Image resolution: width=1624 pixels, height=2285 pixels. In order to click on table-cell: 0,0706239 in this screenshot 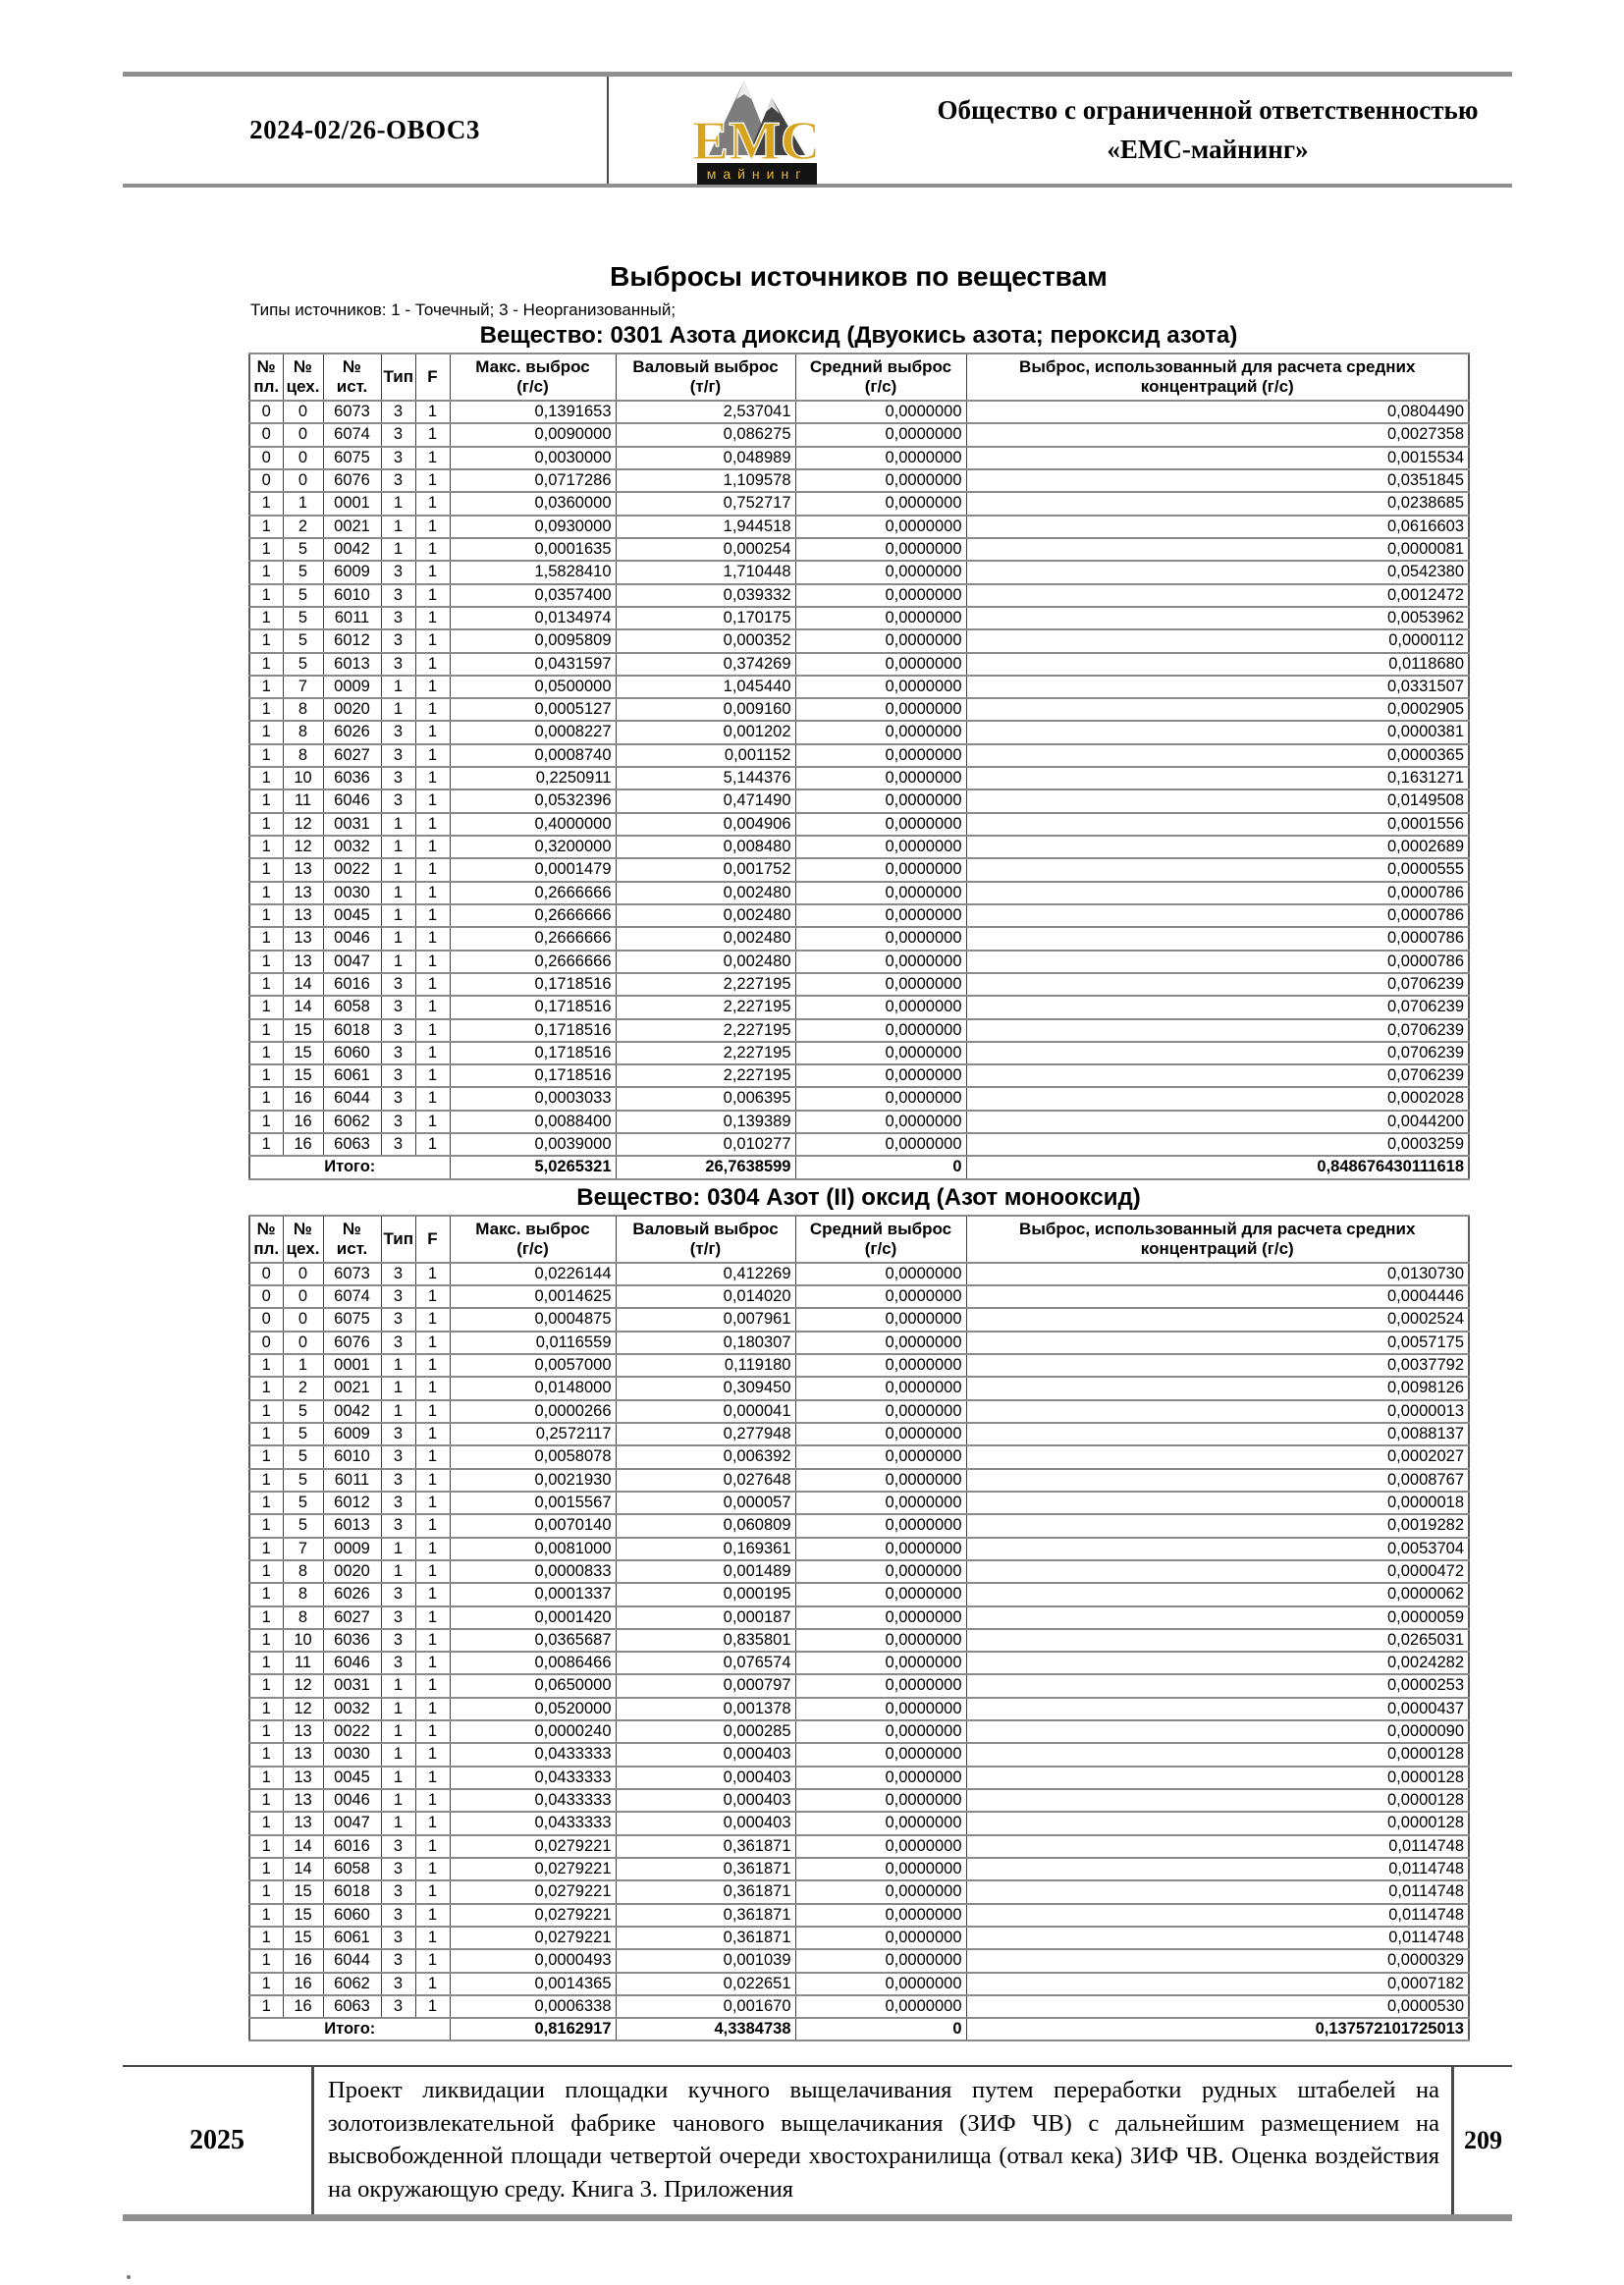, I will do `click(1217, 1030)`.